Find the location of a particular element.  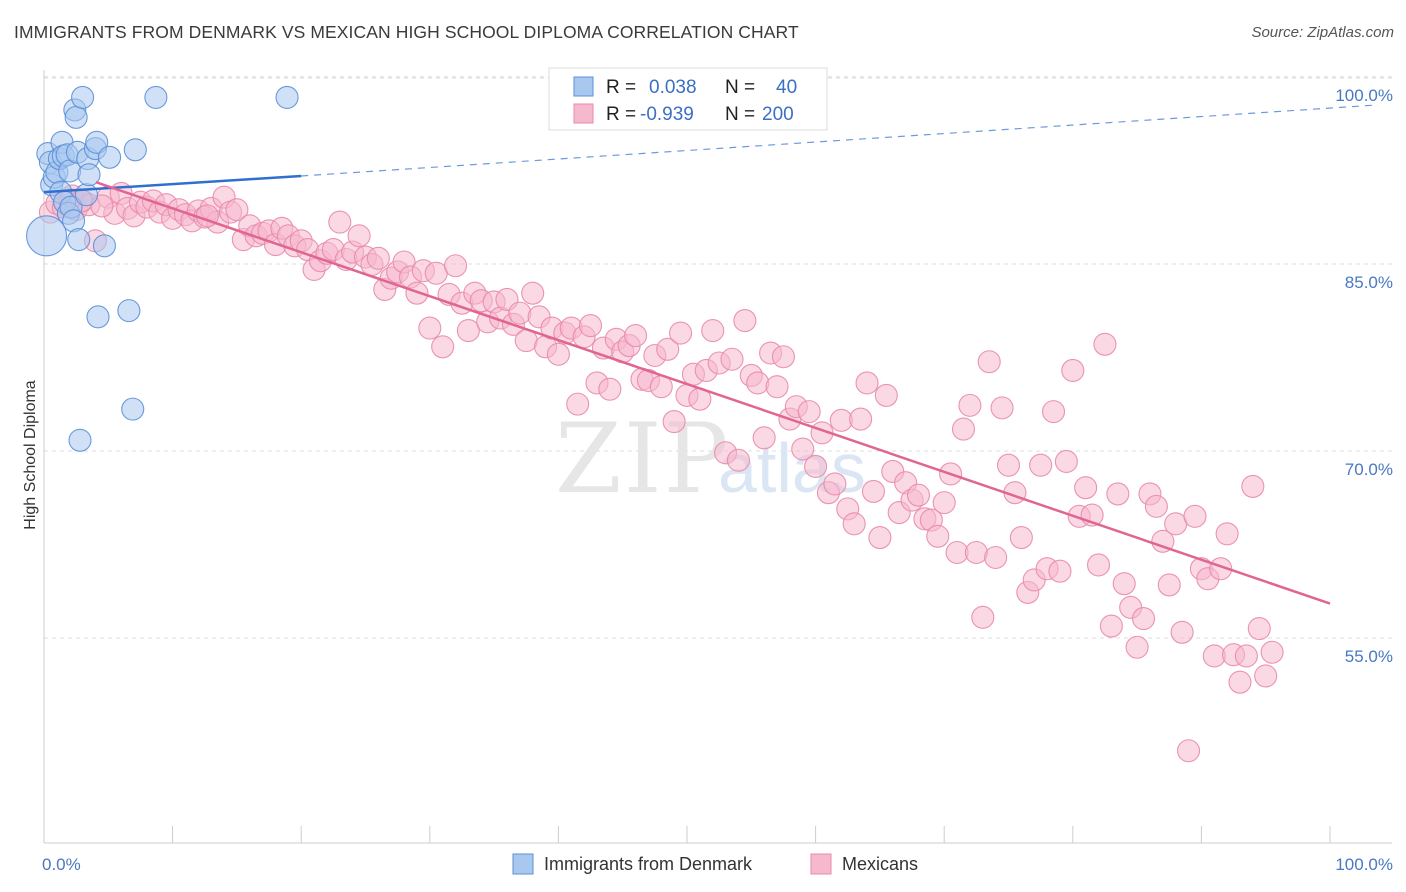

legend-swatch-denmark is located at coordinates (583, 86).